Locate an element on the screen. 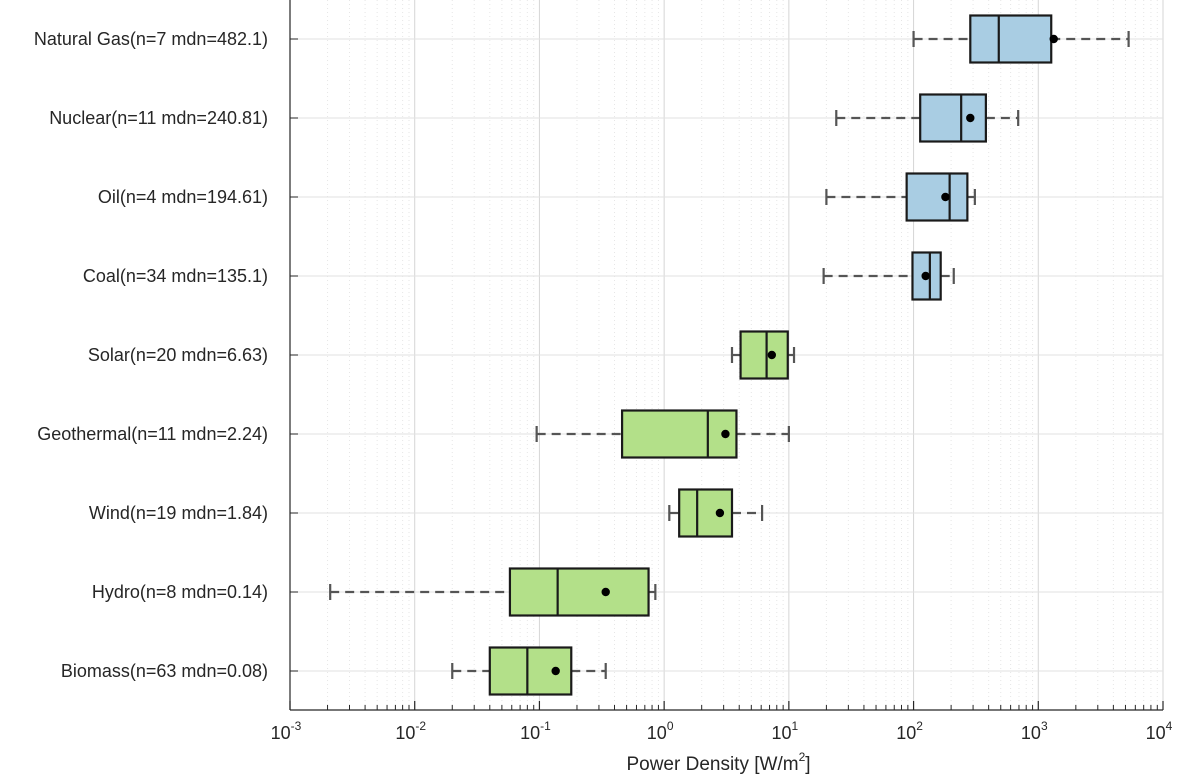 The width and height of the screenshot is (1180, 781). x-tick-label: 10⁻² is located at coordinates (410, 731).